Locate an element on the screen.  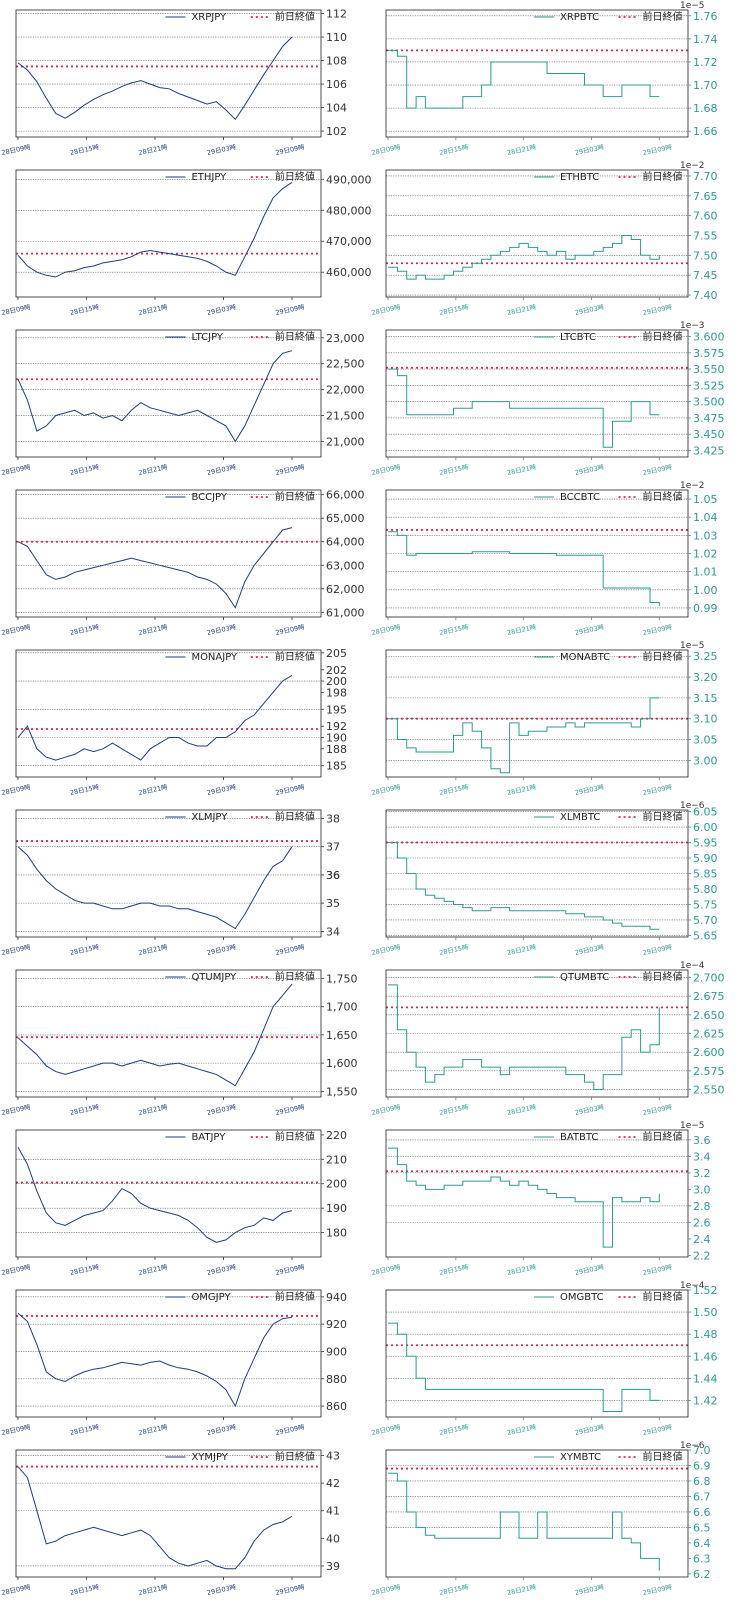
y-tick-label: 200 is located at coordinates (336, 681).